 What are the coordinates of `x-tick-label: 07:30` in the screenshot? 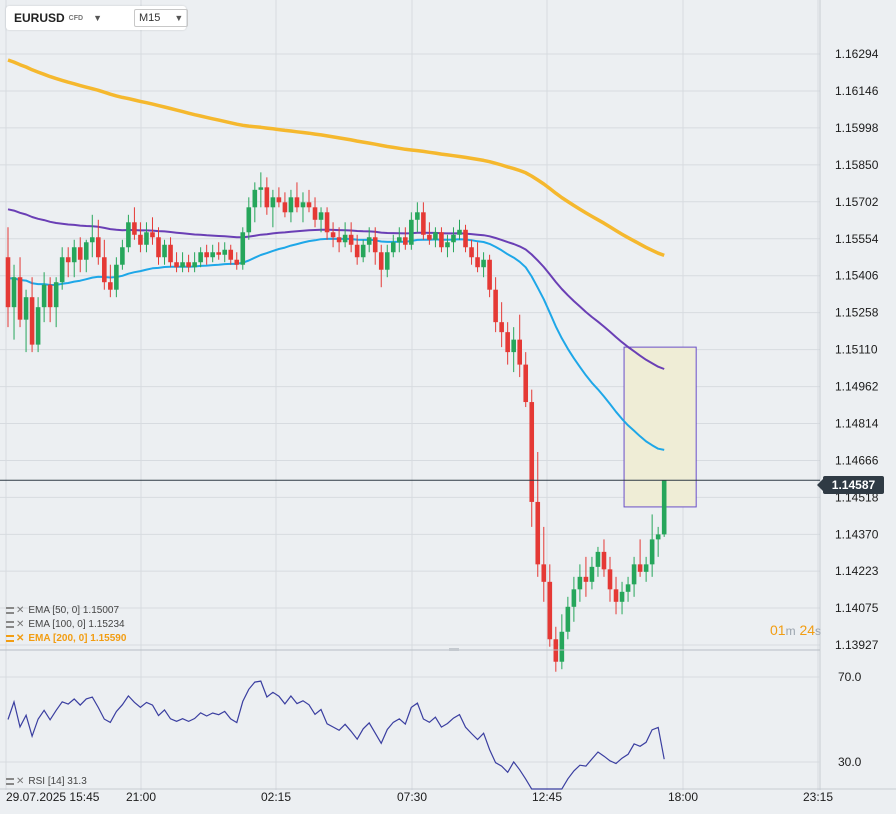 It's located at (412, 797).